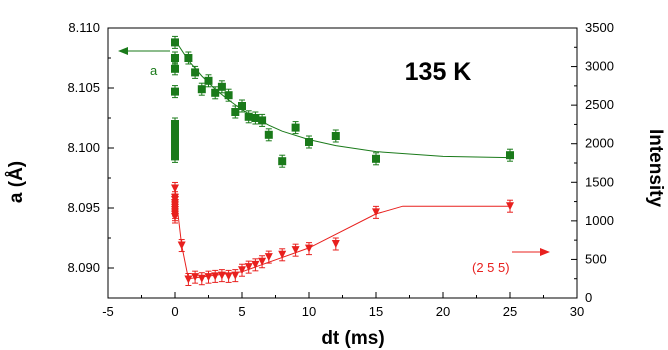  Describe the element at coordinates (83, 87) in the screenshot. I see `y-tick-label: 8.105` at that location.